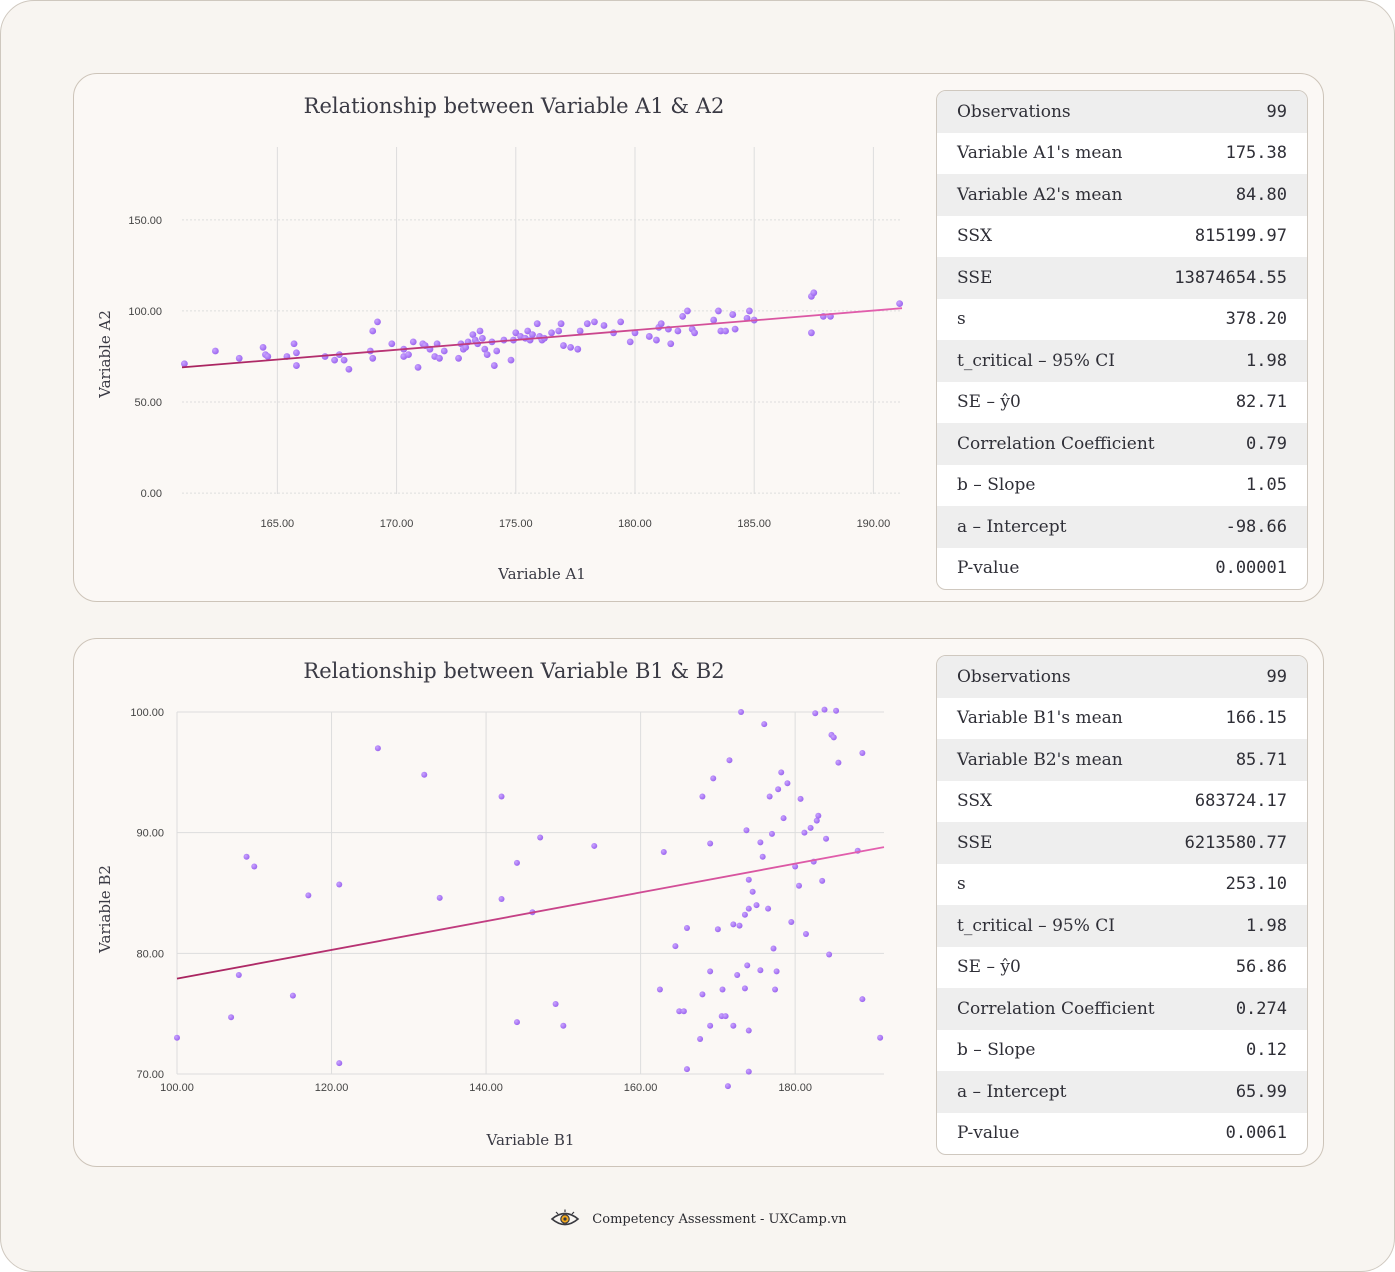  What do you see at coordinates (516, 524) in the screenshot?
I see `x-tick-label: 175.00` at bounding box center [516, 524].